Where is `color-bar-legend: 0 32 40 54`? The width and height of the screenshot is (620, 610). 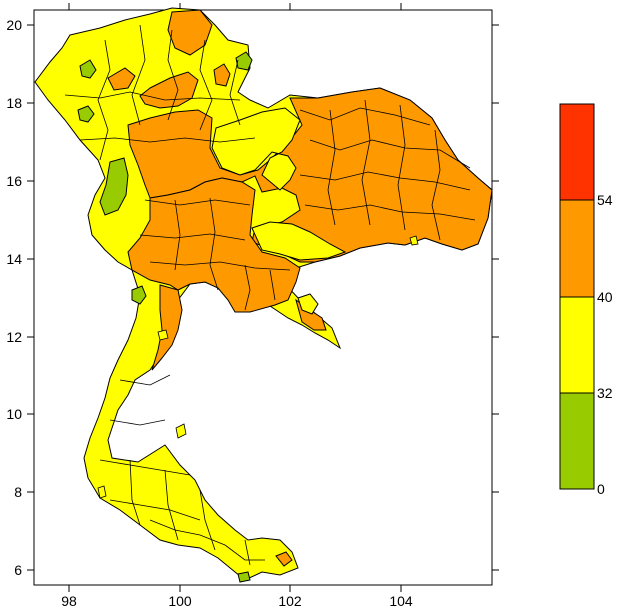 color-bar-legend: 0 32 40 54 is located at coordinates (586, 300).